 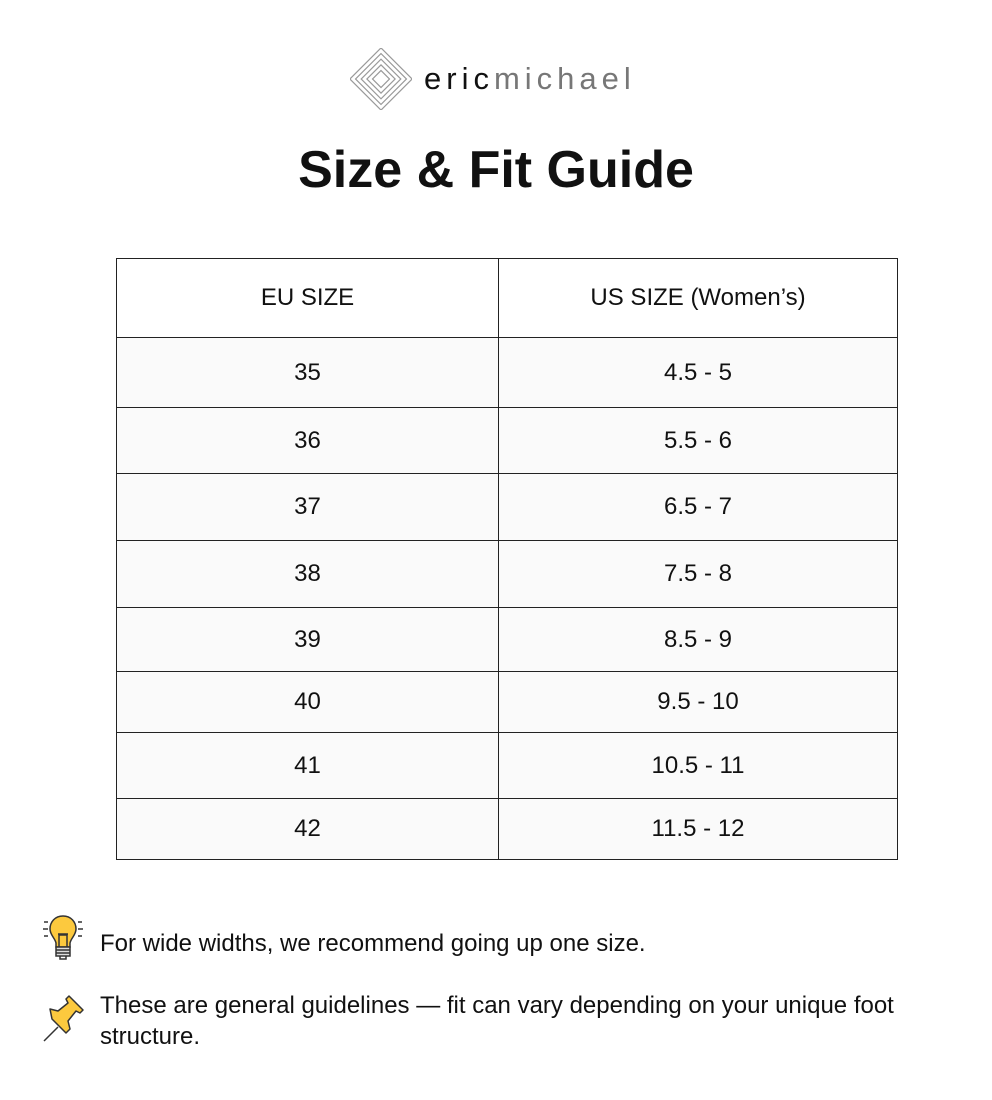 I want to click on header-us-size: US SIZE (Women’s), so click(x=698, y=298).